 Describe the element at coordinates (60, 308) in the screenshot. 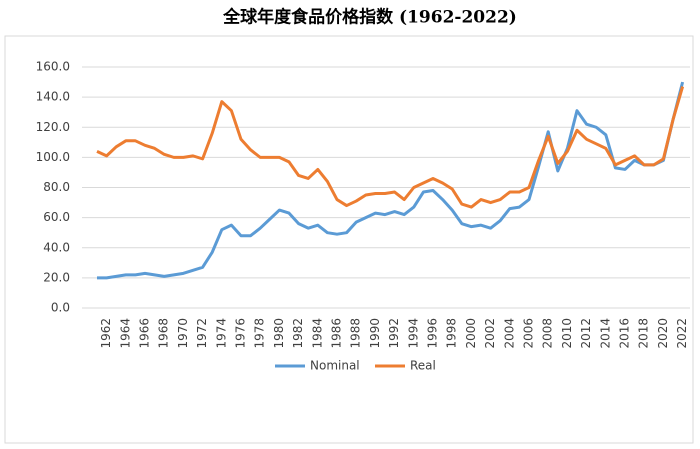

I see `y-tick-label: 0.0` at that location.